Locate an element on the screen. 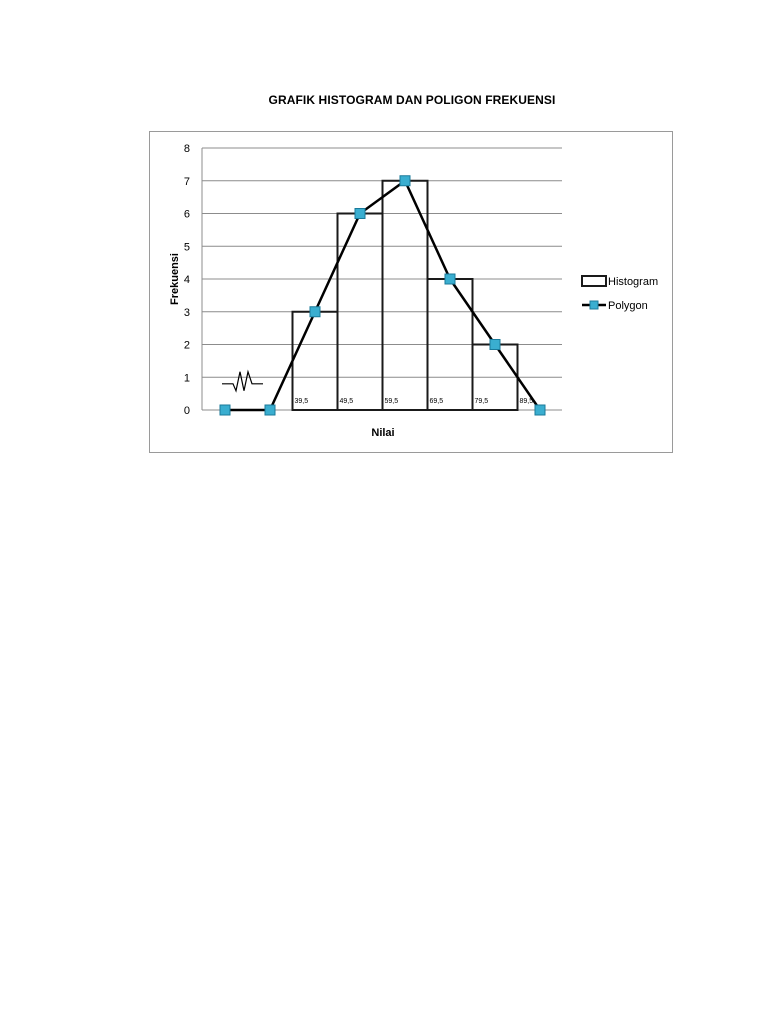 This screenshot has height=1024, width=768. x-tick-label: 39,5 is located at coordinates (302, 401).